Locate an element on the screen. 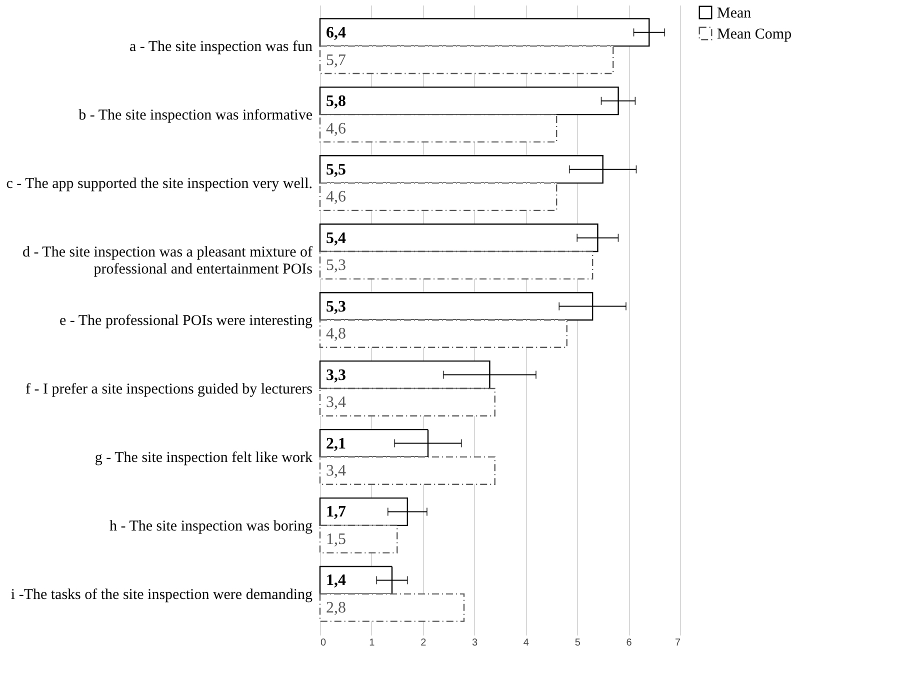  x-tick-label: 1 is located at coordinates (372, 643).